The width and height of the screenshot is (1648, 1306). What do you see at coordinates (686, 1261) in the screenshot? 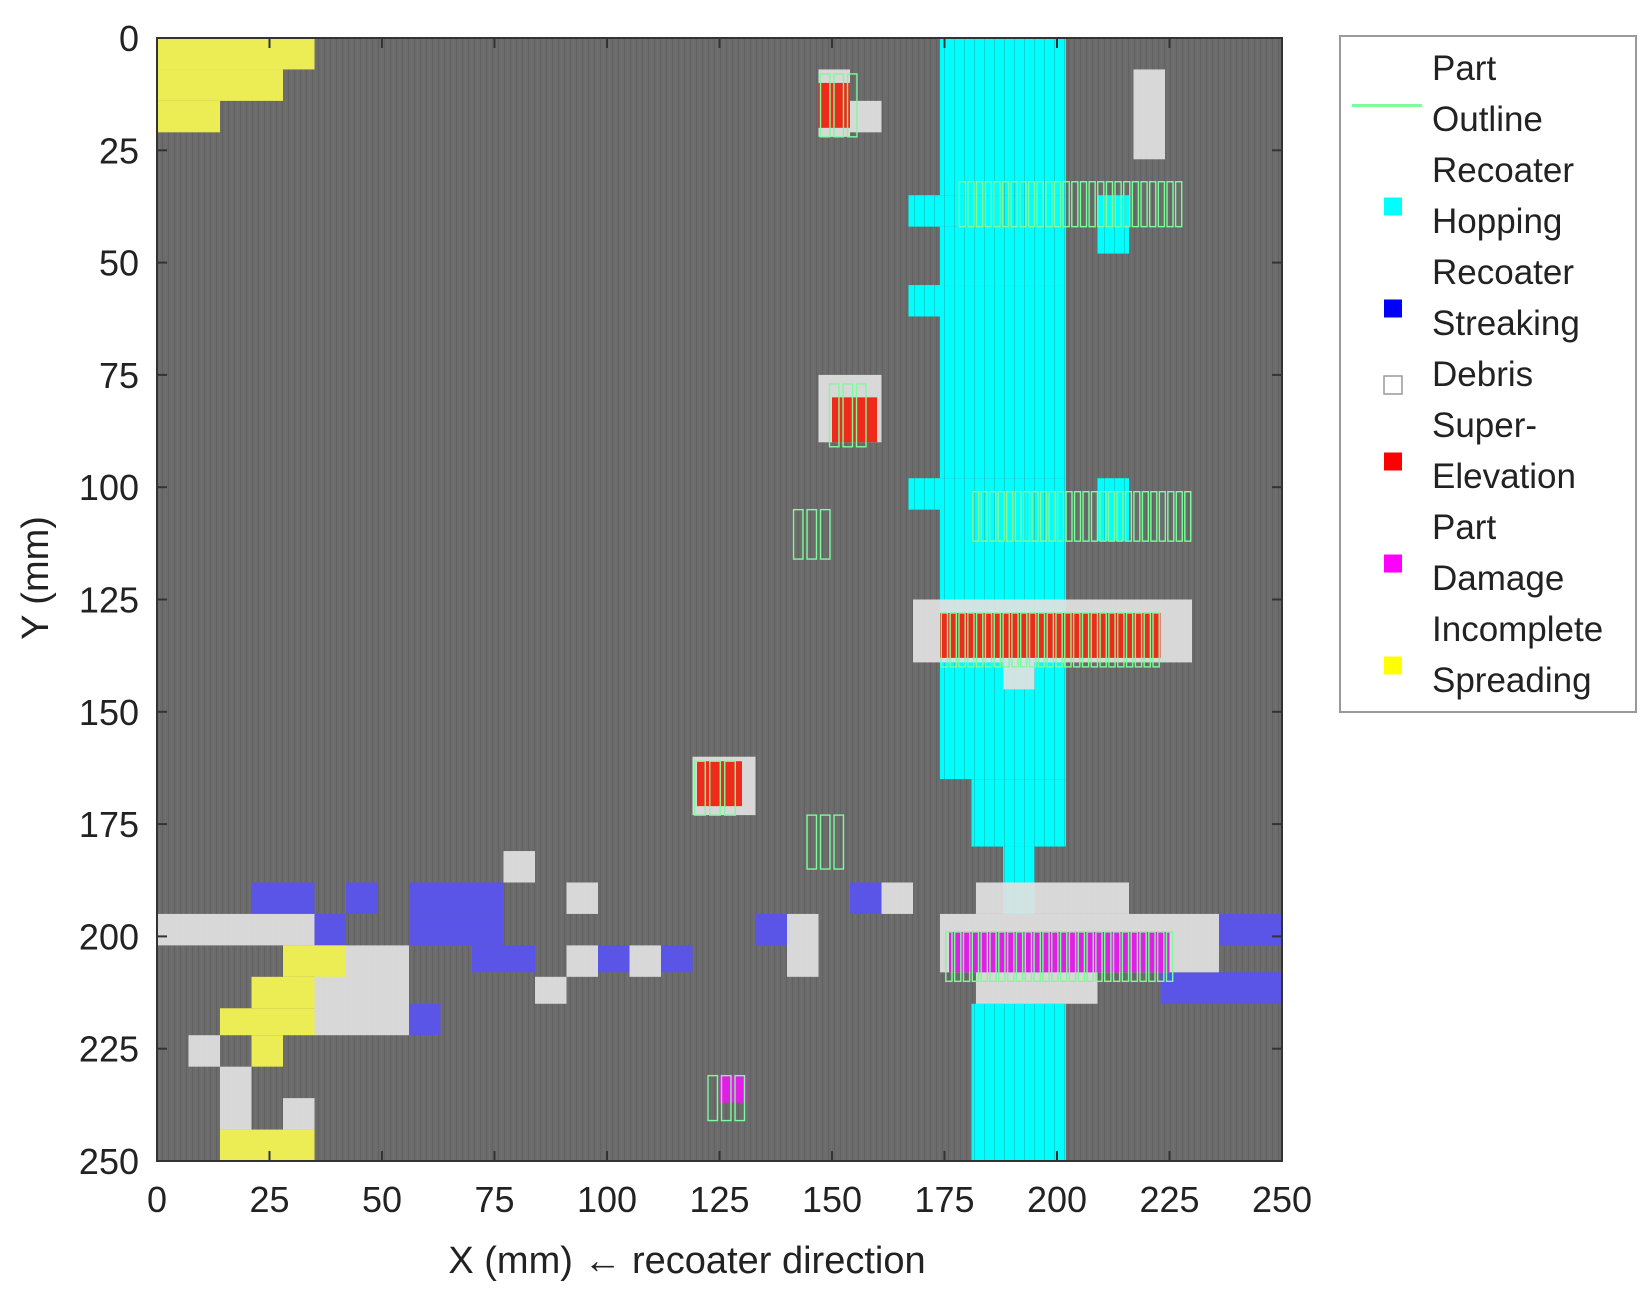
I see `x-axis-label: X (mm) ← recoater direction` at bounding box center [686, 1261].